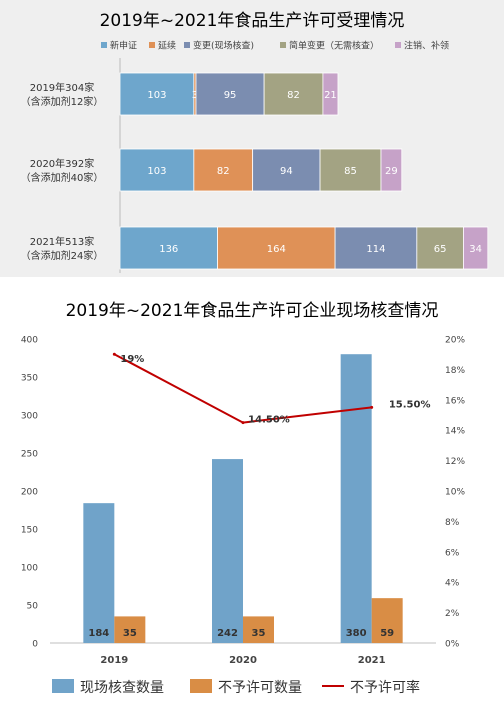  I want to click on y2-tick-label: 4%, so click(452, 584).